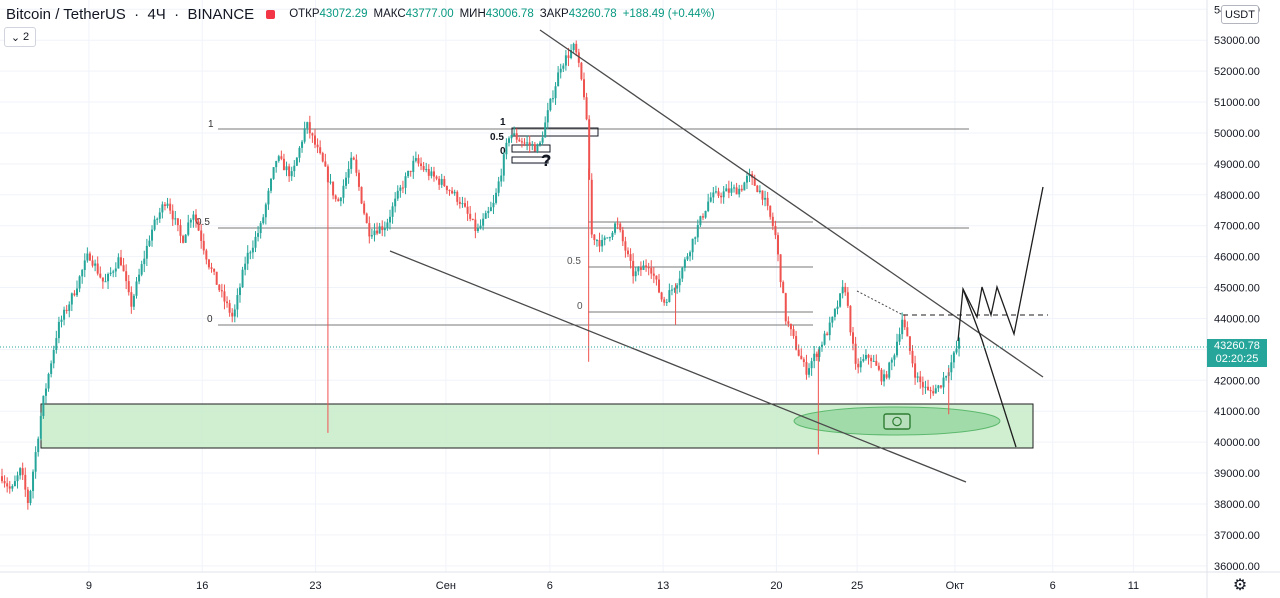  What do you see at coordinates (389, 14) in the screenshot?
I see `high-label: МАКС` at bounding box center [389, 14].